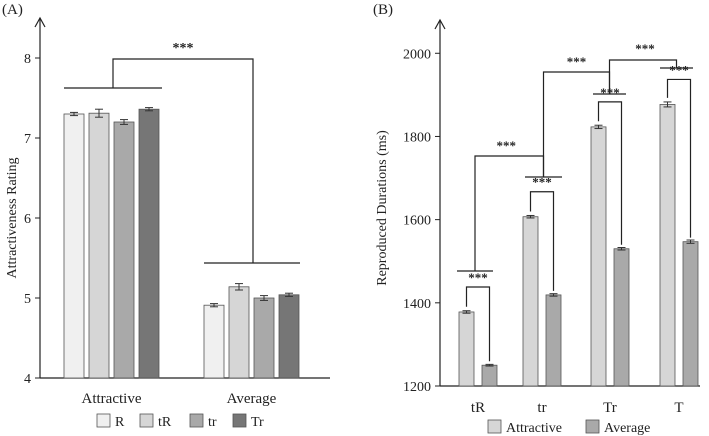 This screenshot has width=709, height=436. What do you see at coordinates (478, 408) in the screenshot?
I see `panel-b-x-tick-label-tR: tR` at bounding box center [478, 408].